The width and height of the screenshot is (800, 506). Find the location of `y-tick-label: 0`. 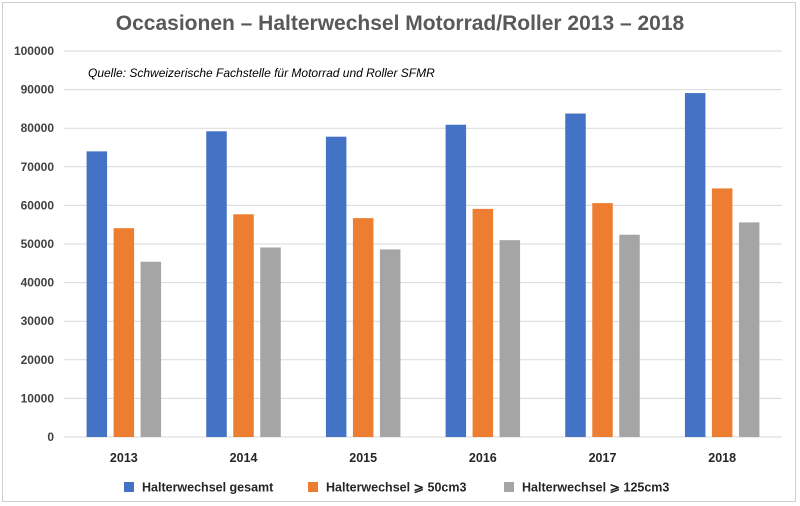

y-tick-label: 0 is located at coordinates (50, 437).